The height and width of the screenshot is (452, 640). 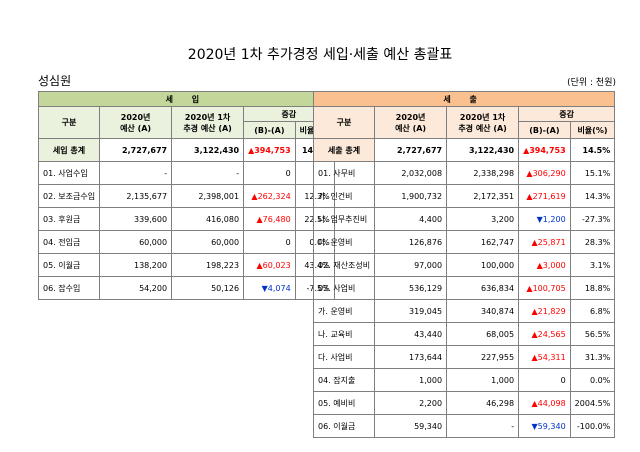 I want to click on difference-number: 24,565, so click(x=551, y=334).